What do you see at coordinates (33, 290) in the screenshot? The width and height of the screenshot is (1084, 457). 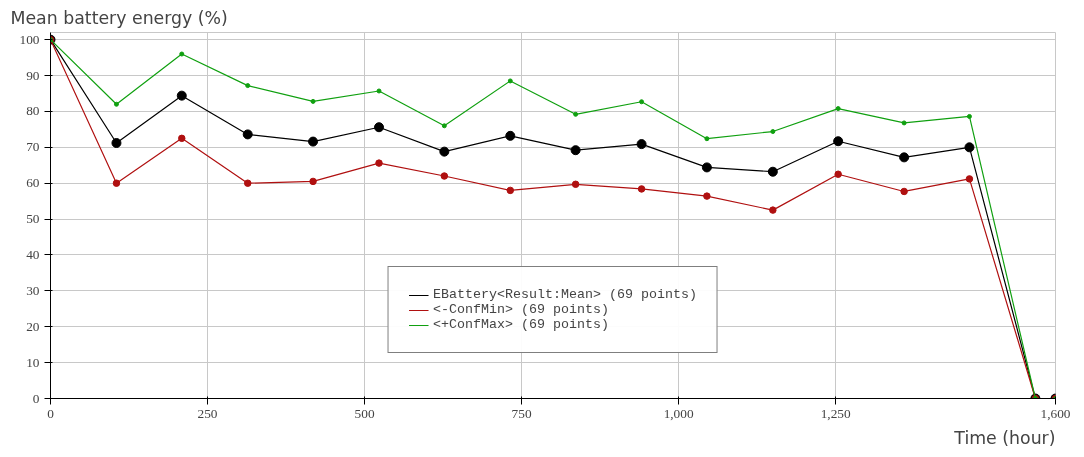 I see `y-tick-label: 30` at bounding box center [33, 290].